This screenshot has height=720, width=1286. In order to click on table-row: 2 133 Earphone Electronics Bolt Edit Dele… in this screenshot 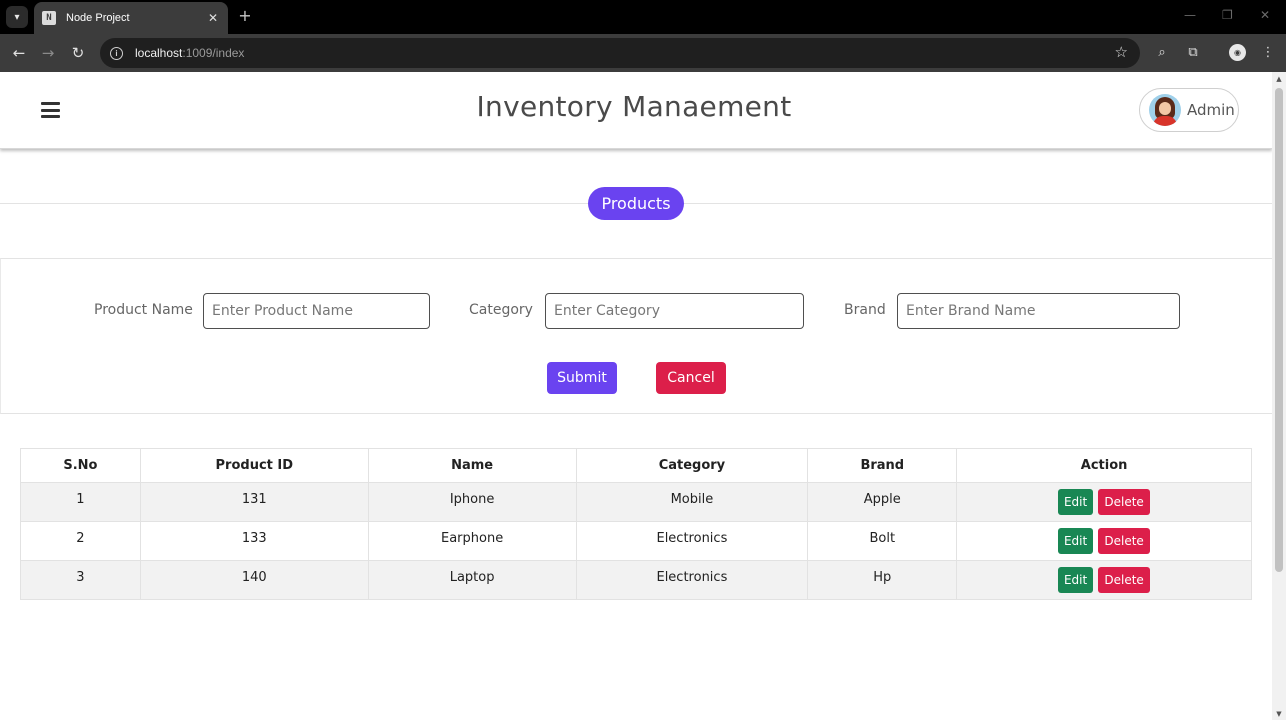, I will do `click(636, 541)`.